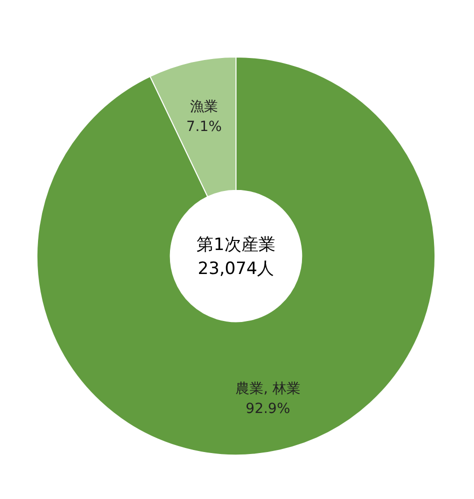  Describe the element at coordinates (236, 245) in the screenshot. I see `text: 第1次産業` at that location.